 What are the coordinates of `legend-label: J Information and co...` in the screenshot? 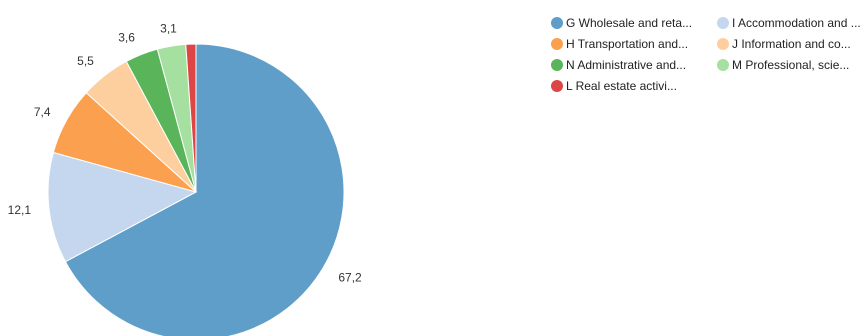 It's located at (791, 44).